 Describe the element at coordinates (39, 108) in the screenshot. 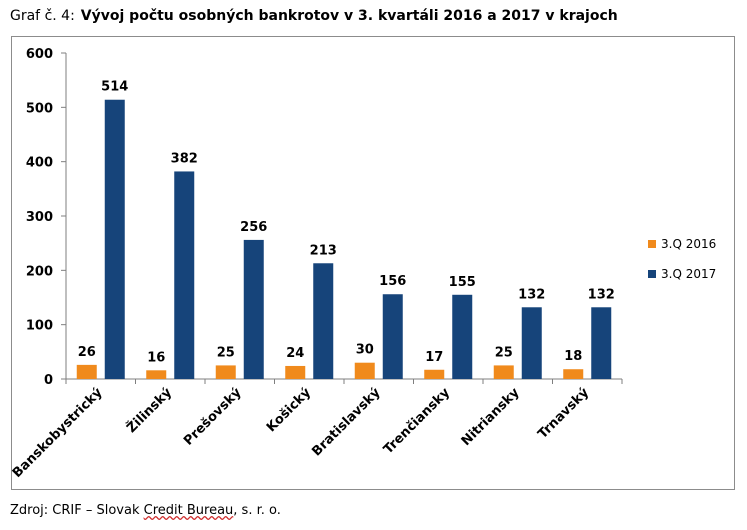

I see `y-tick-label: 500` at that location.